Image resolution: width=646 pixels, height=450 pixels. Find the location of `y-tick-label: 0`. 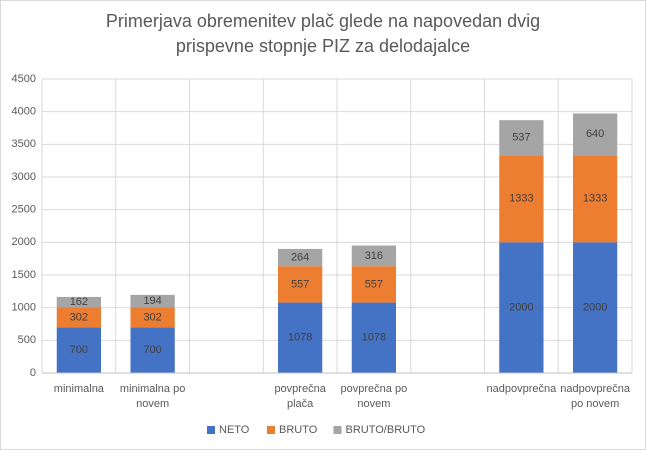

y-tick-label: 0 is located at coordinates (33, 373).